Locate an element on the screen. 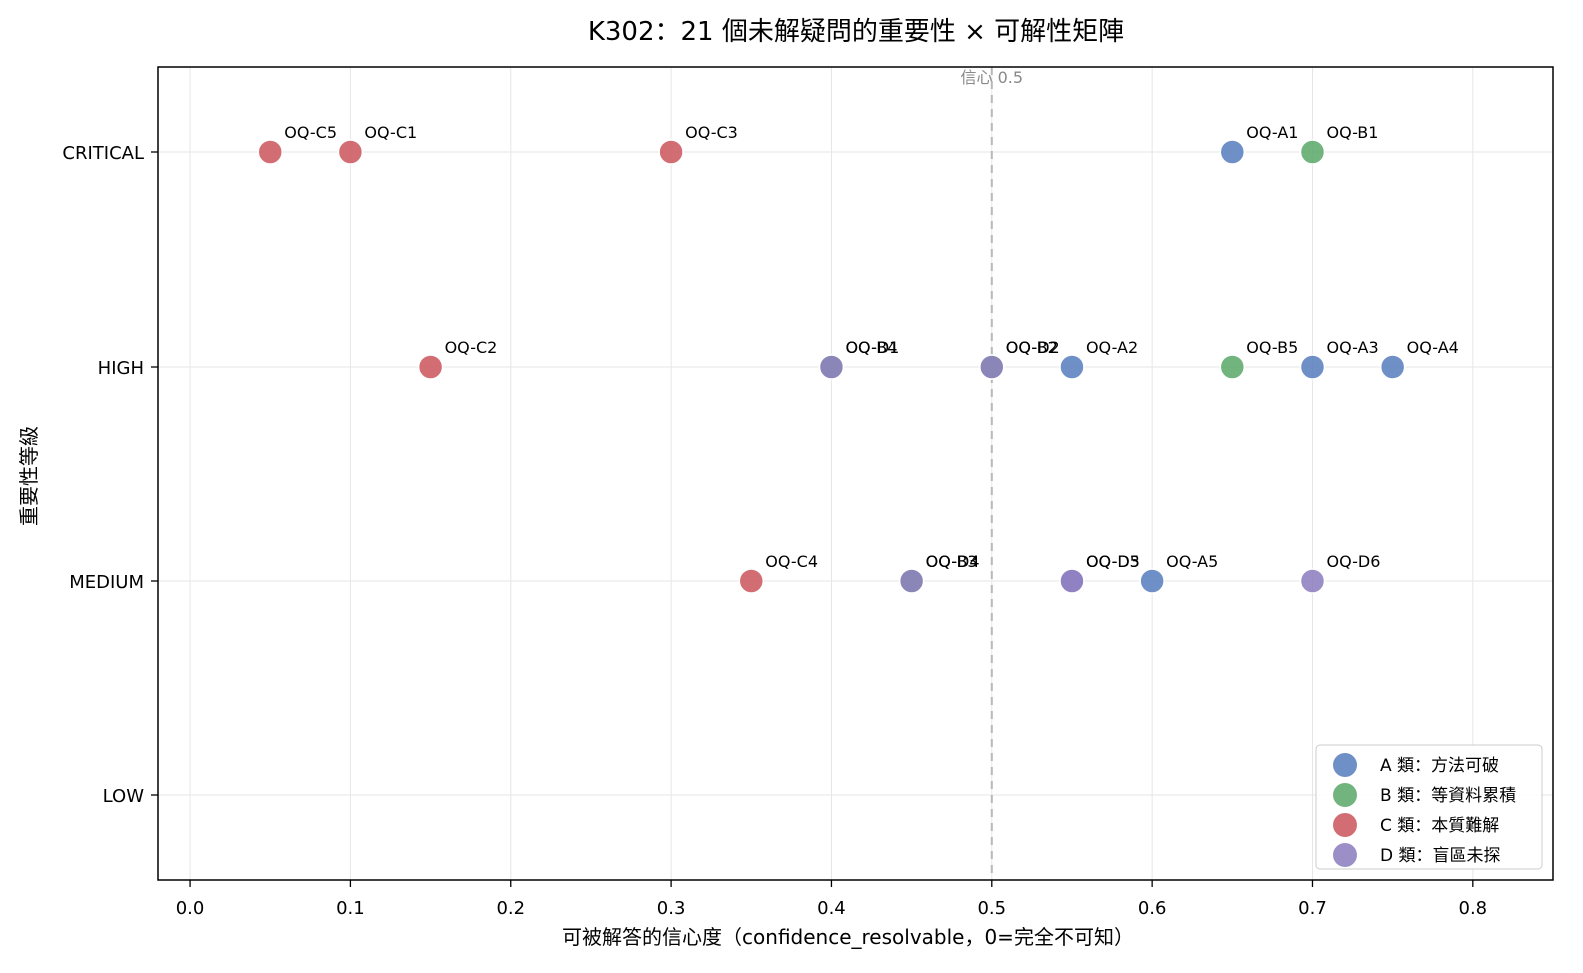 This screenshot has width=1583, height=973. legend: A 類：方法可破 B 類：等資料累積 C 類：本質難解 D 類：盲區未探 is located at coordinates (1429, 807).